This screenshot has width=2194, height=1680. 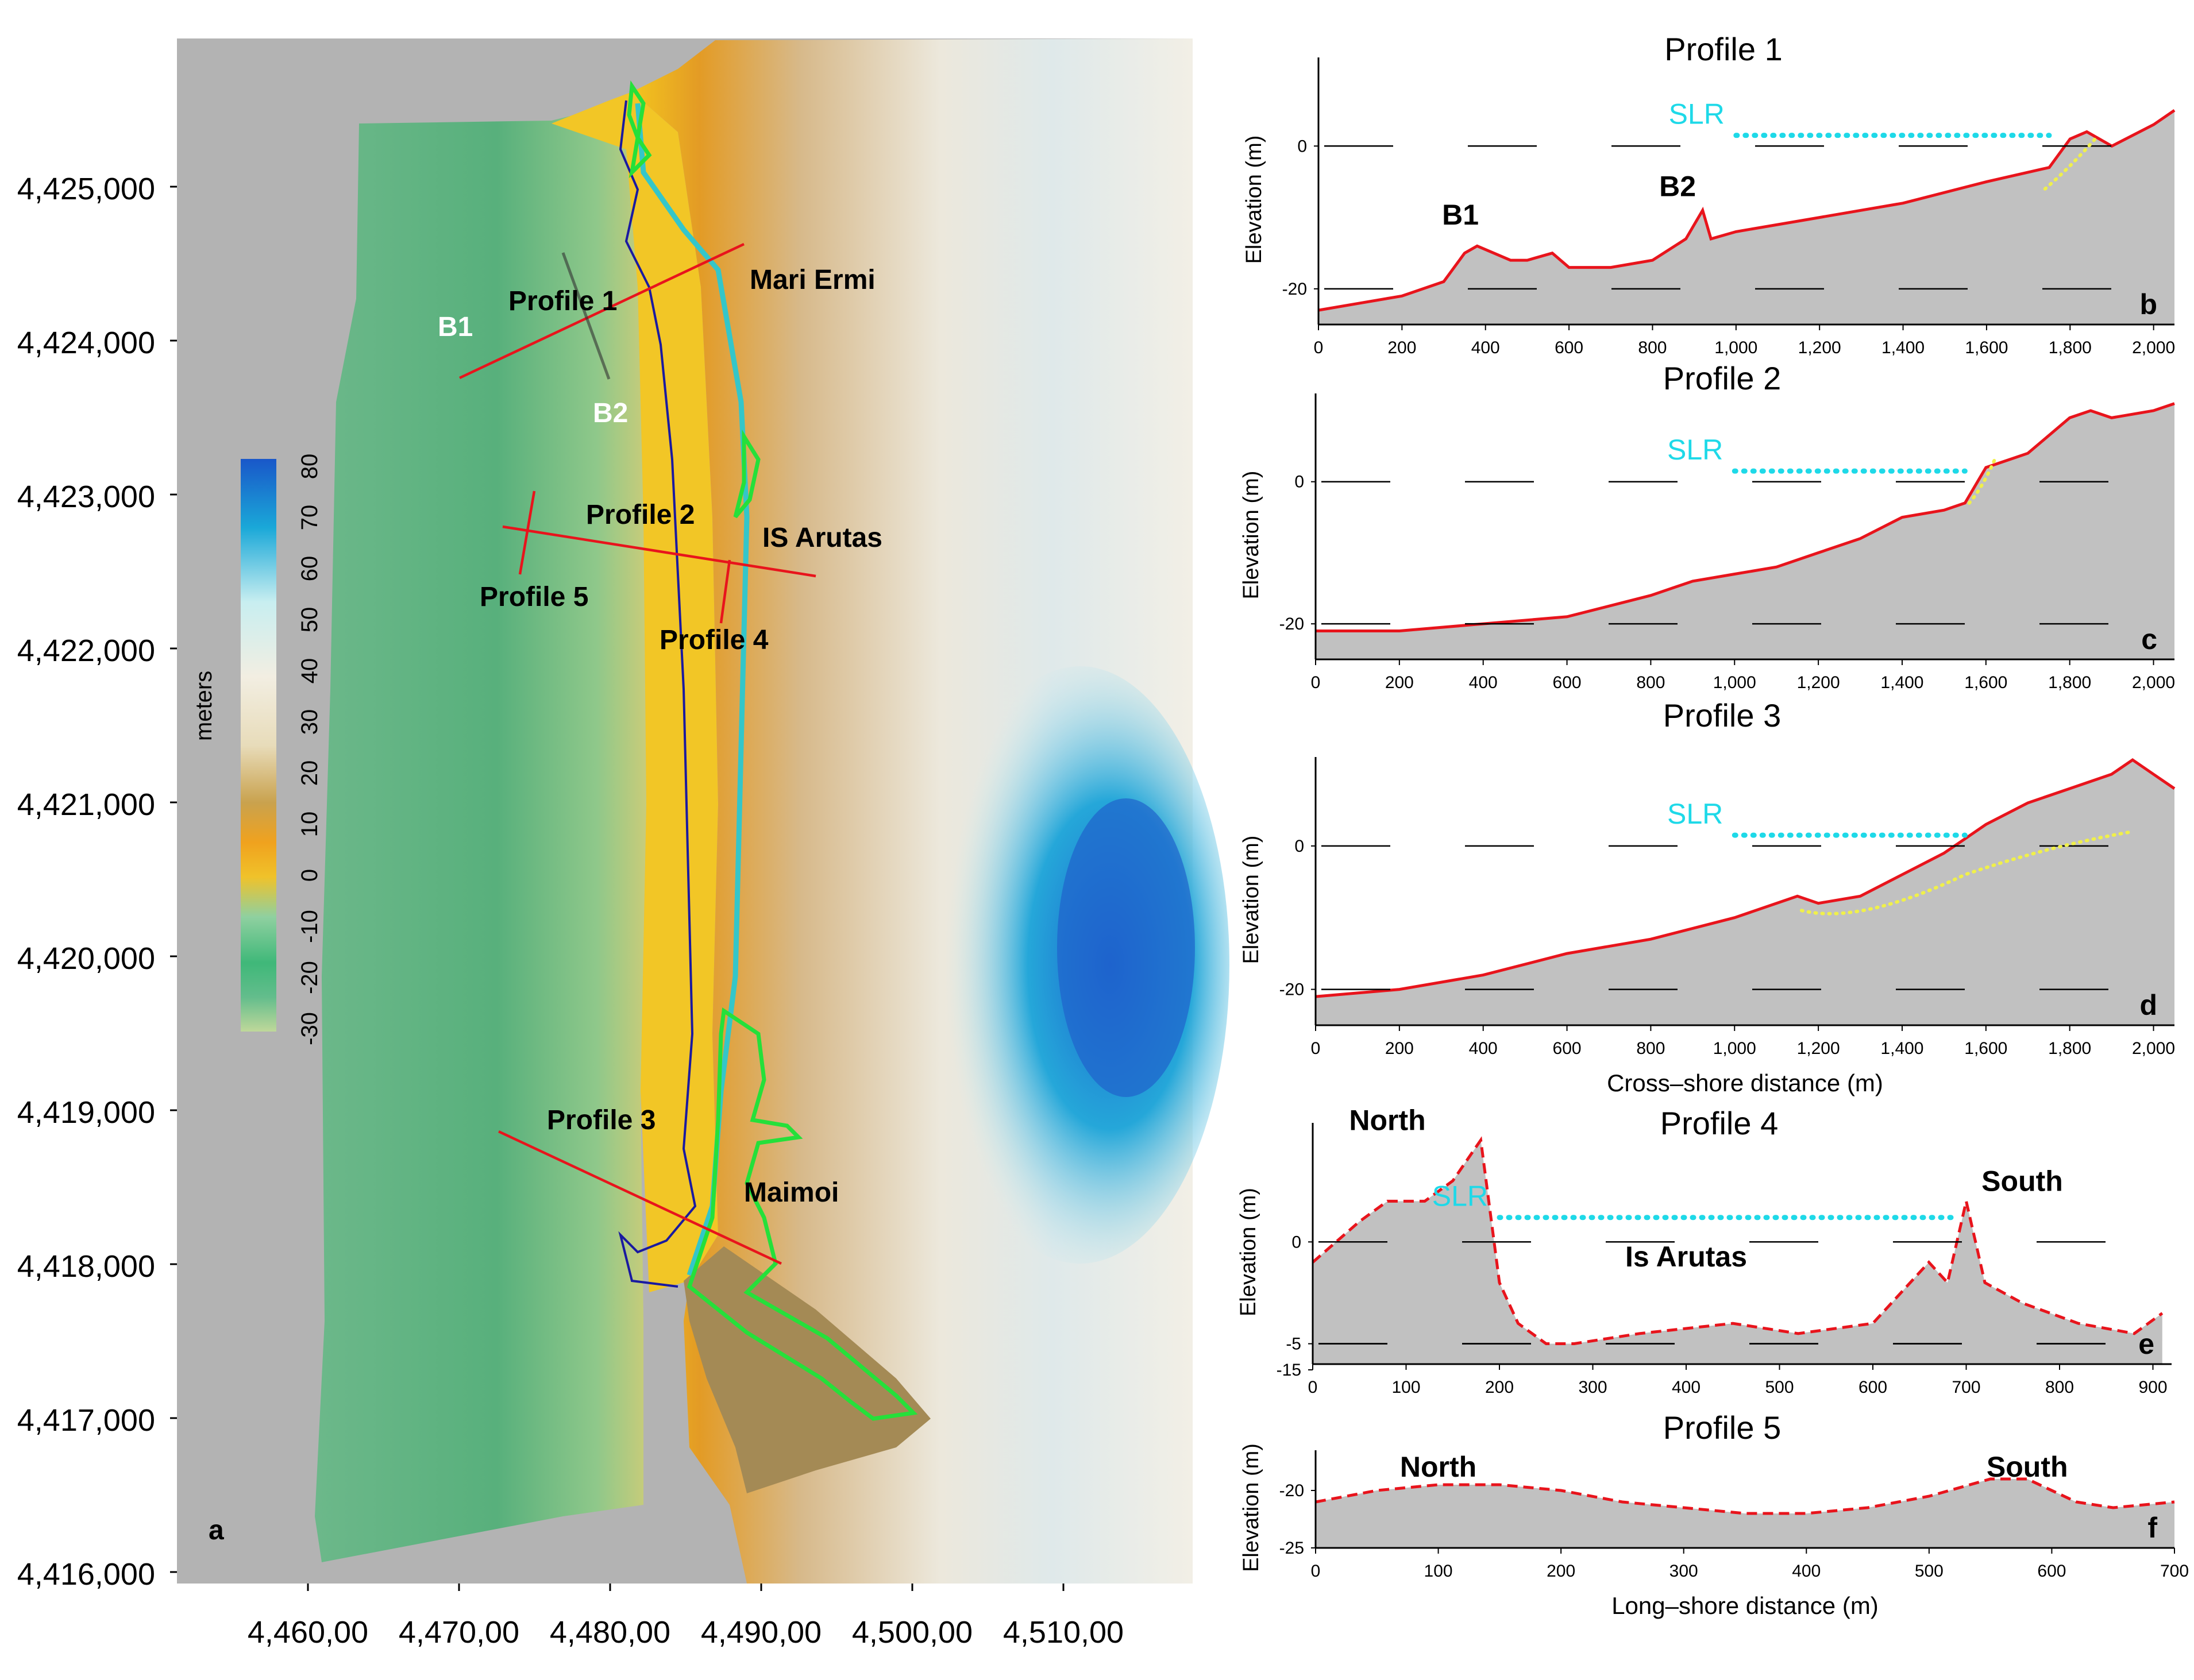 I want to click on profile-x-tick-label: 1,000, so click(x=1734, y=1048).